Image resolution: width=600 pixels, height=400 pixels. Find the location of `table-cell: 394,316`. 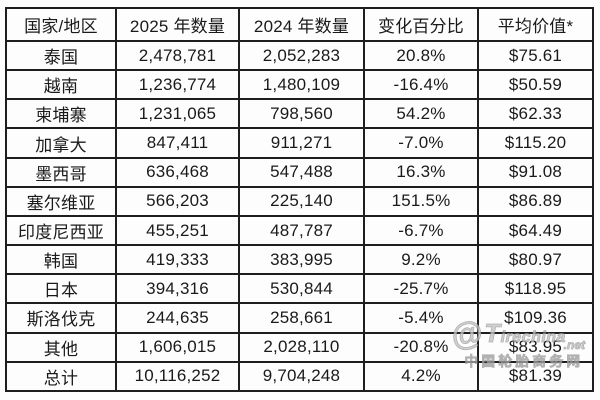

table-cell: 394,316 is located at coordinates (177, 289).